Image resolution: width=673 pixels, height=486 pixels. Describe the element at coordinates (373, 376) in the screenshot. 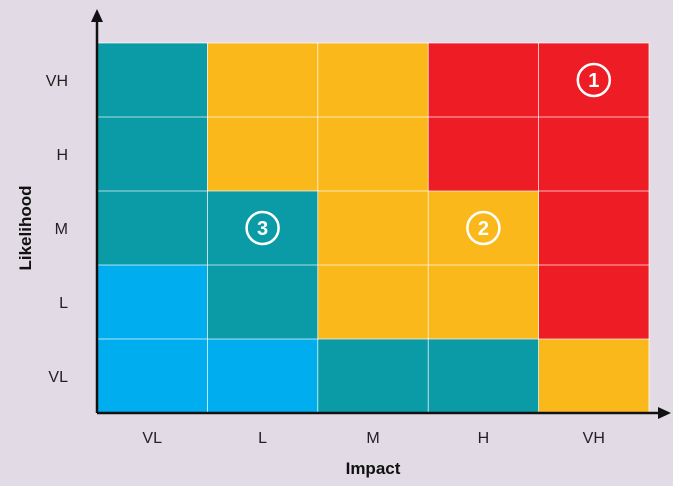

I see `cell-m-vl` at that location.